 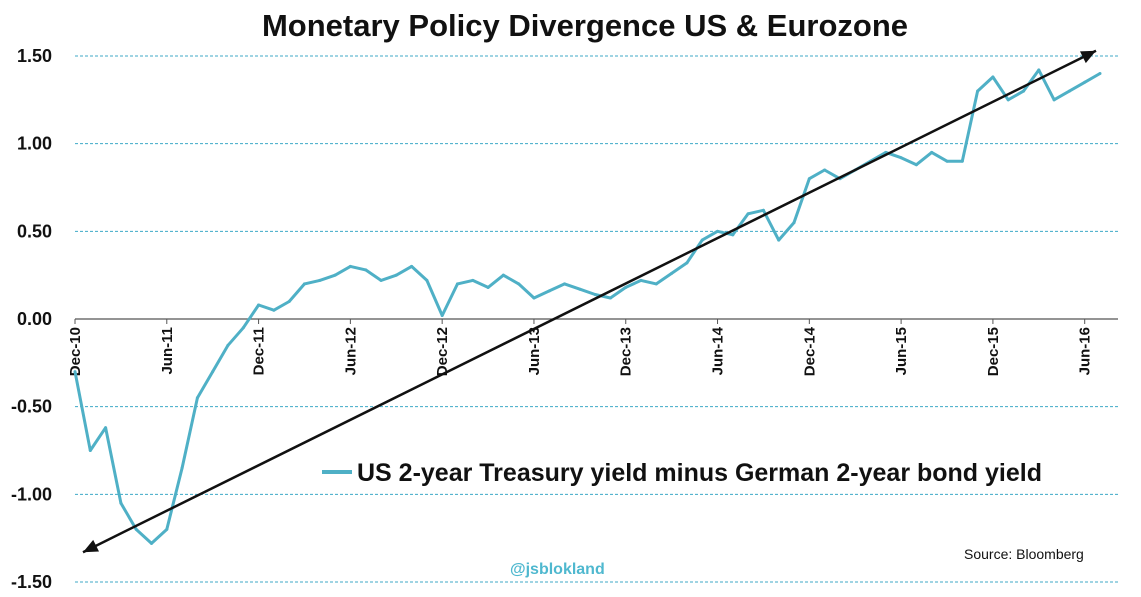 What do you see at coordinates (1024, 554) in the screenshot?
I see `source-note: Source: Bloomberg` at bounding box center [1024, 554].